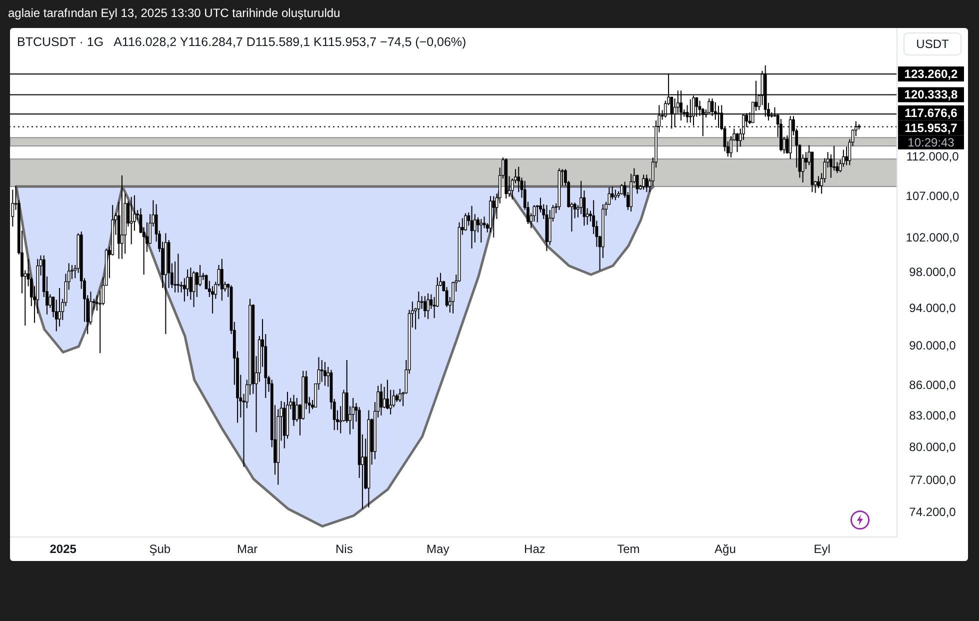 Image resolution: width=979 pixels, height=621 pixels. I want to click on text: USDT, so click(933, 44).